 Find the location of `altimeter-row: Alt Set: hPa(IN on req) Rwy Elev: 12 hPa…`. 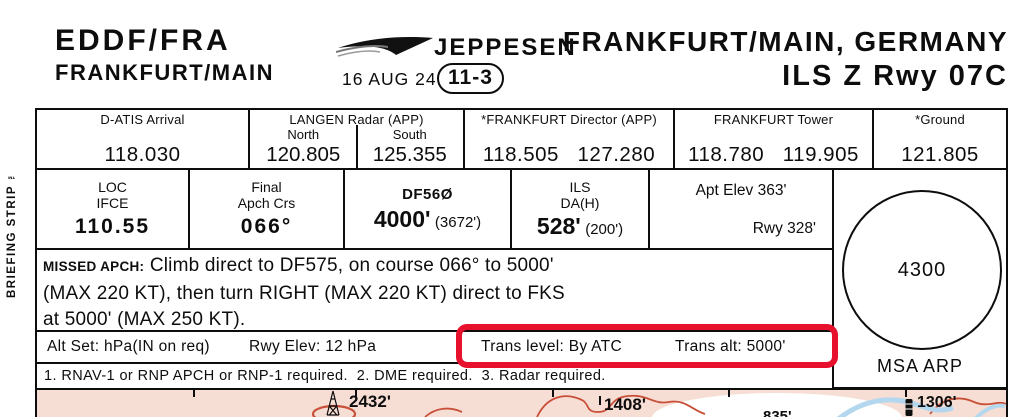

altimeter-row: Alt Set: hPa(IN on req) Rwy Elev: 12 hPa… is located at coordinates (434, 347).